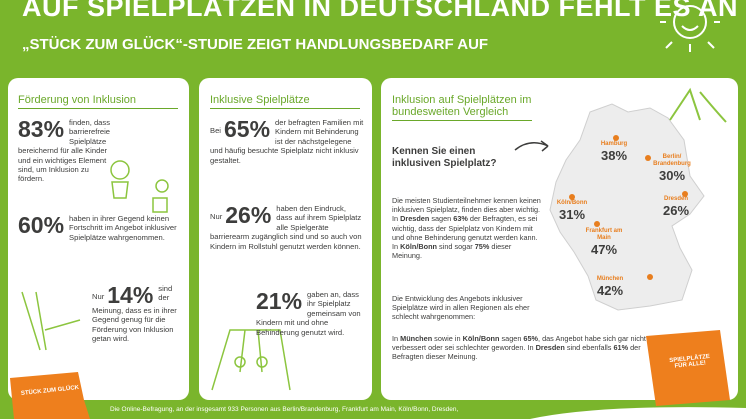  I want to click on arrow, so click(531, 146).